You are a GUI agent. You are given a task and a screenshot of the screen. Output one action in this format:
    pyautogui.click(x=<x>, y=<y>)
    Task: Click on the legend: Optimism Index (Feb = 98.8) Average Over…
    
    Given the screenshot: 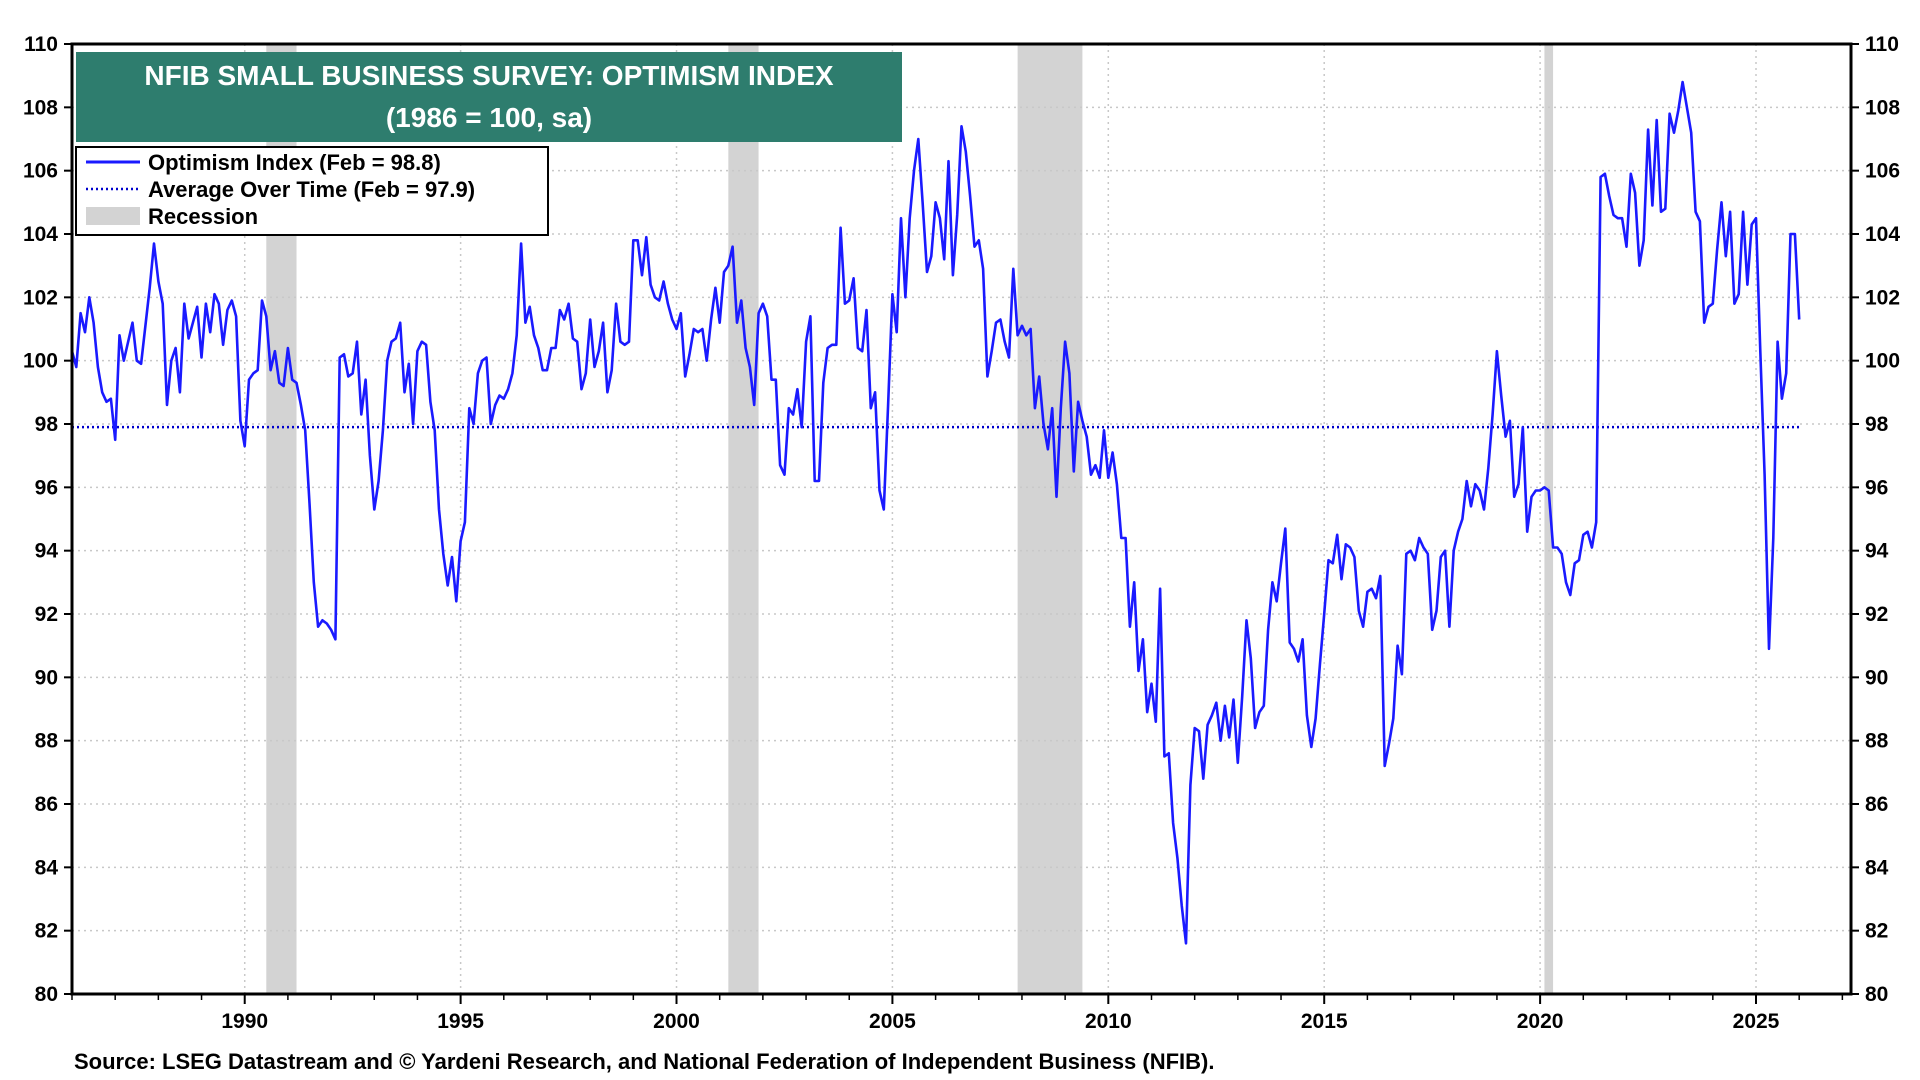 What is the action you would take?
    pyautogui.click(x=312, y=191)
    